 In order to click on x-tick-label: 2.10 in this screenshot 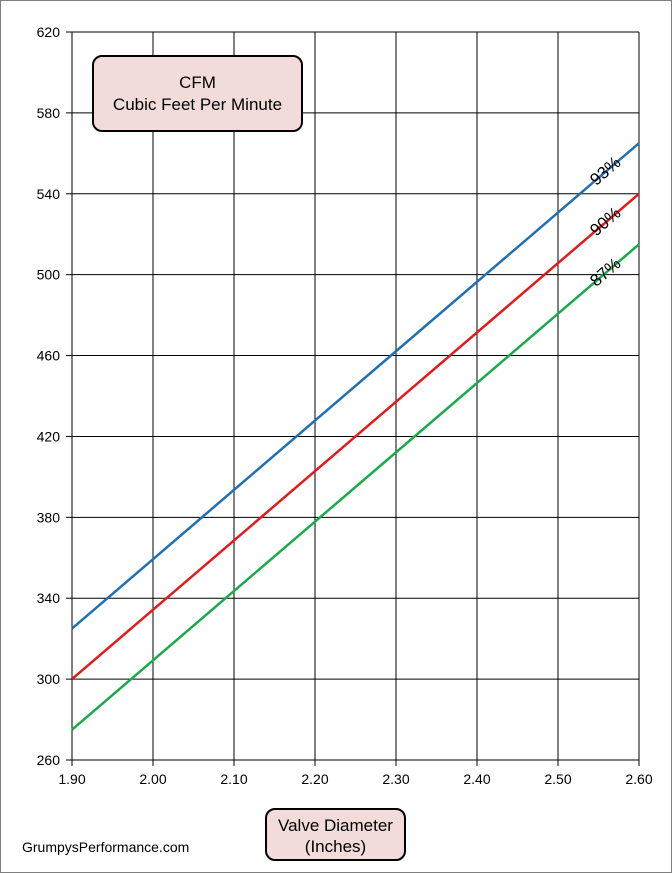, I will do `click(233, 779)`.